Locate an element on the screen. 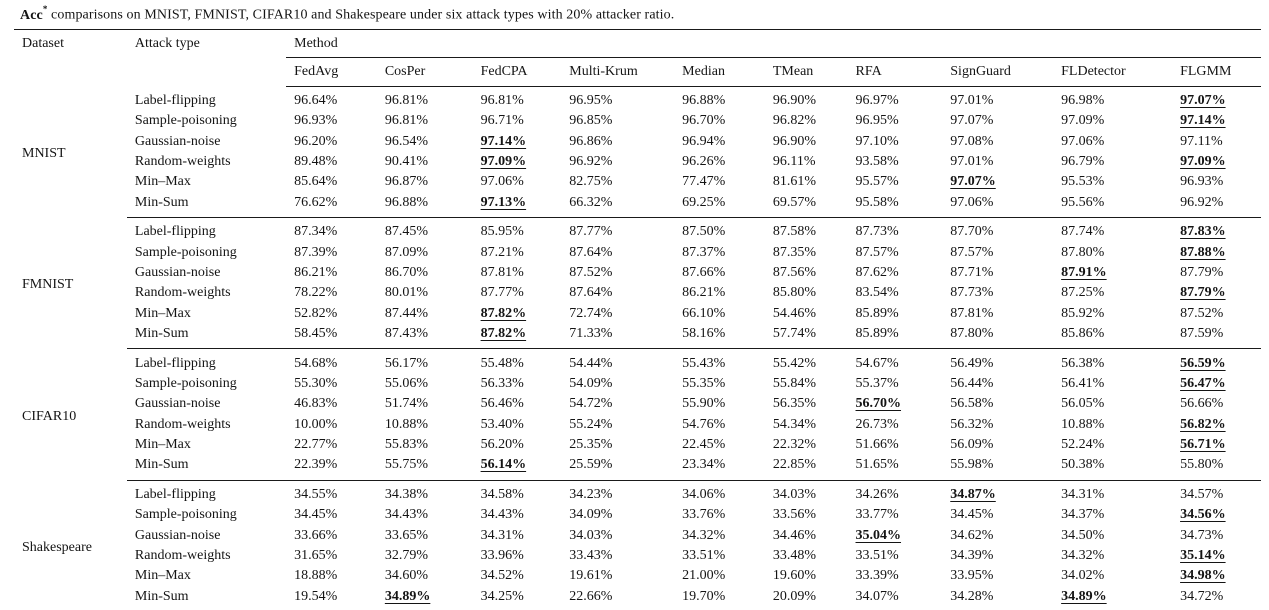  accuracy-value: 22.39% is located at coordinates (331, 468).